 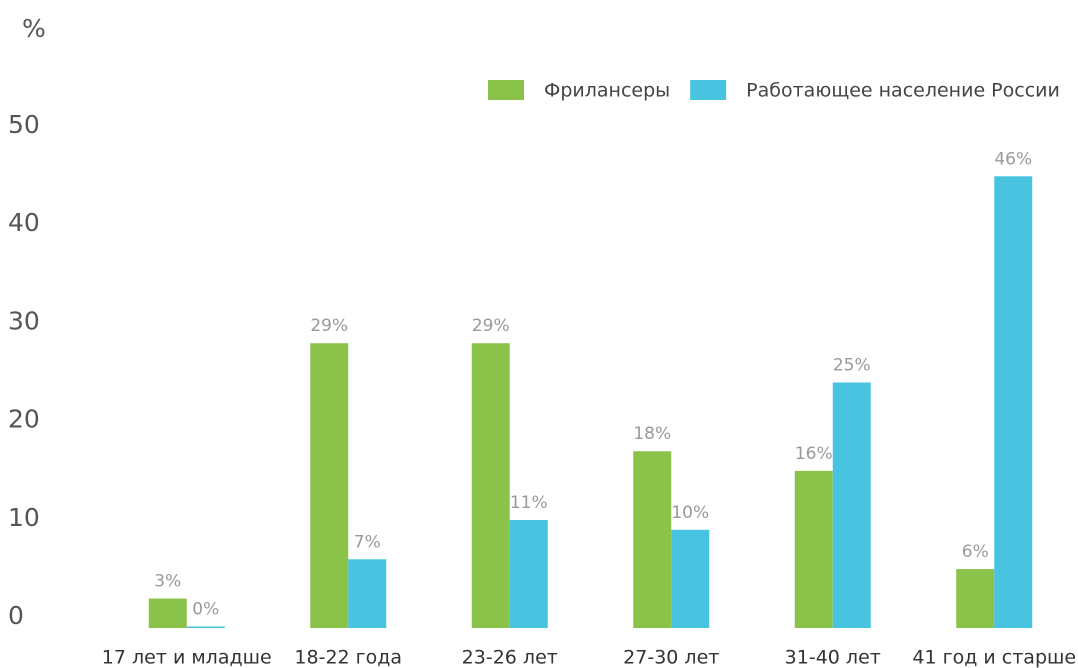 What do you see at coordinates (510, 657) in the screenshot?
I see `x-tick-label: 23-26 лет` at bounding box center [510, 657].